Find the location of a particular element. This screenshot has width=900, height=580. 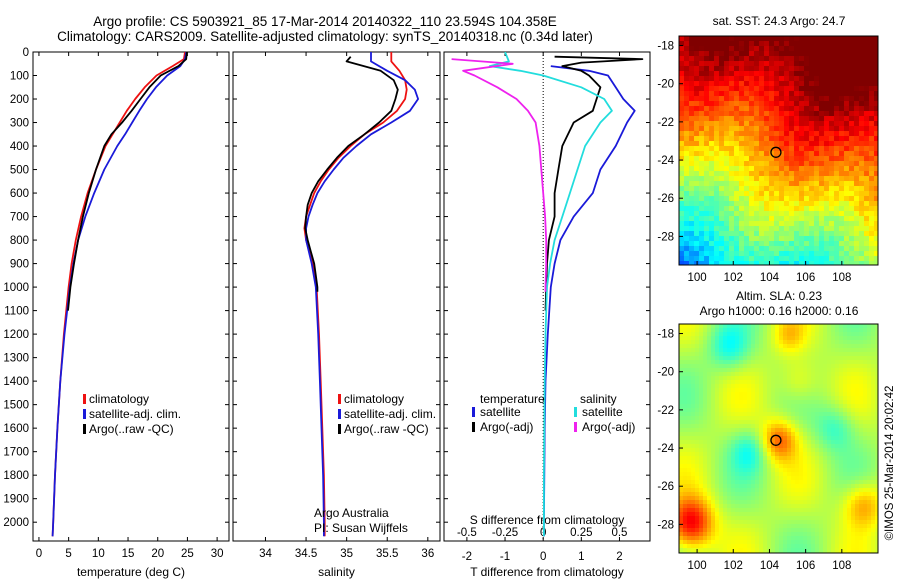

sst-map-xtick-label: 102 is located at coordinates (733, 278).